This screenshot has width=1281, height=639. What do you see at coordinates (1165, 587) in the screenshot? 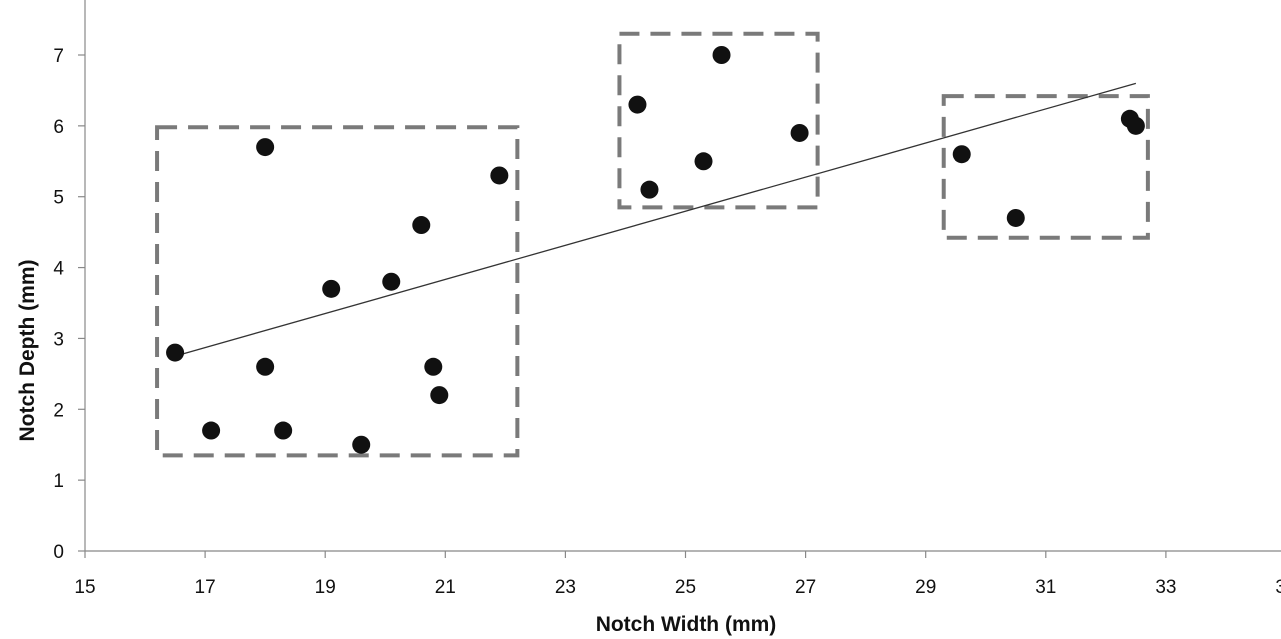
I see `x-tick-label: 33` at bounding box center [1165, 587].